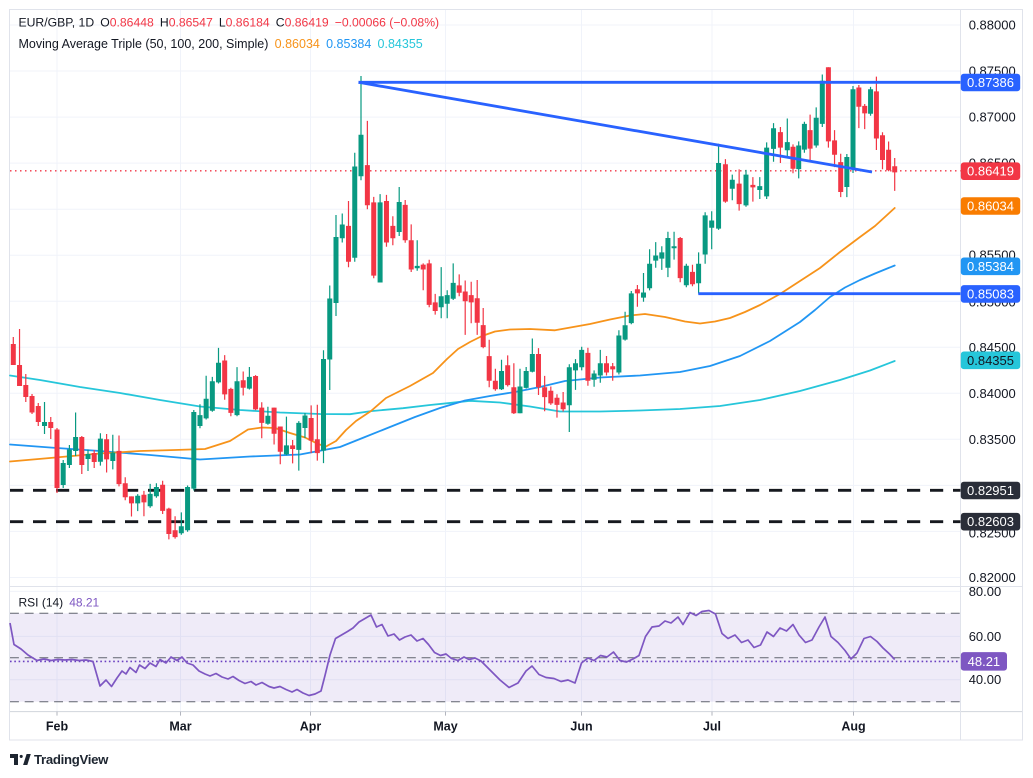 This screenshot has width=1033, height=778. What do you see at coordinates (990, 490) in the screenshot?
I see `svg-text: 0.82951` at bounding box center [990, 490].